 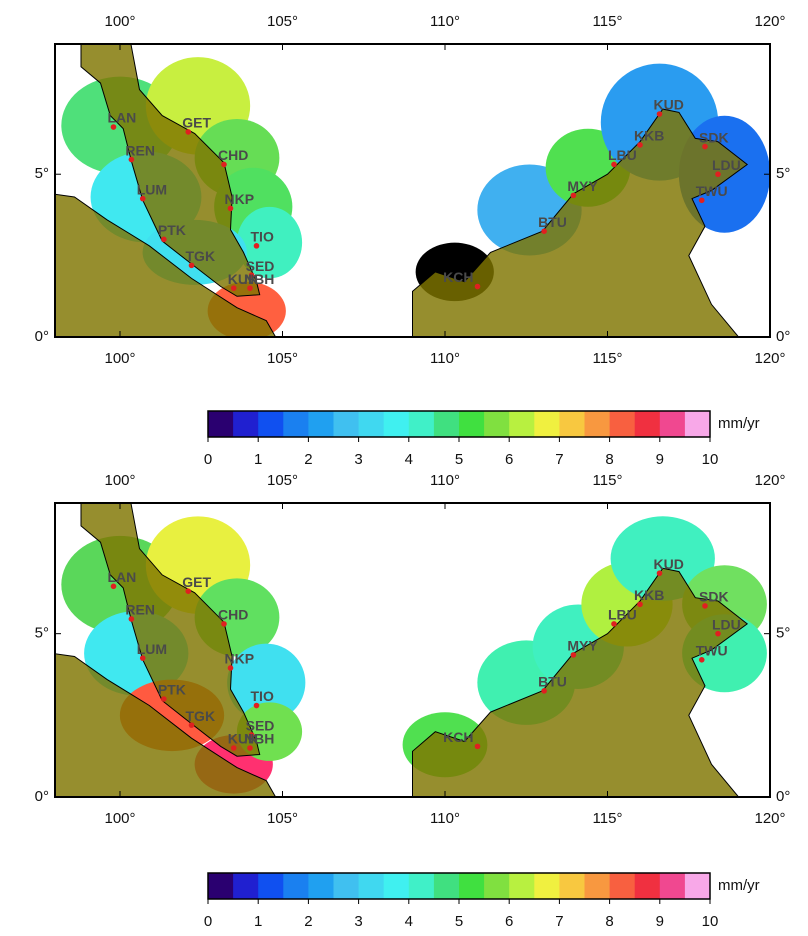 What do you see at coordinates (42, 633) in the screenshot?
I see `lat-tick-label: 5°` at bounding box center [42, 633].